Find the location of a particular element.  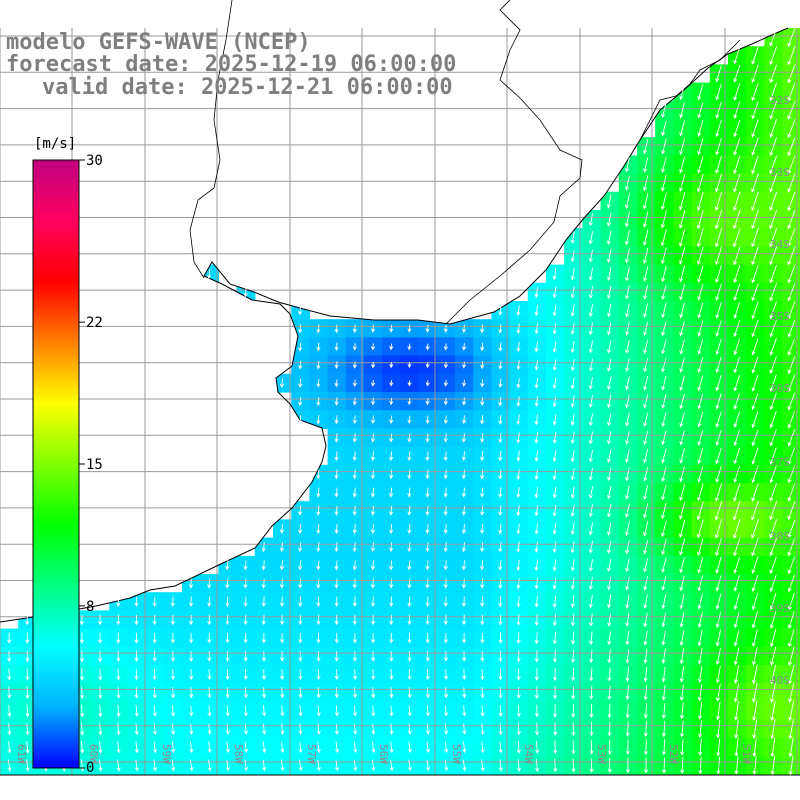

valid-date: valid date: 2025-12-21 06:00:00 is located at coordinates (247, 87).